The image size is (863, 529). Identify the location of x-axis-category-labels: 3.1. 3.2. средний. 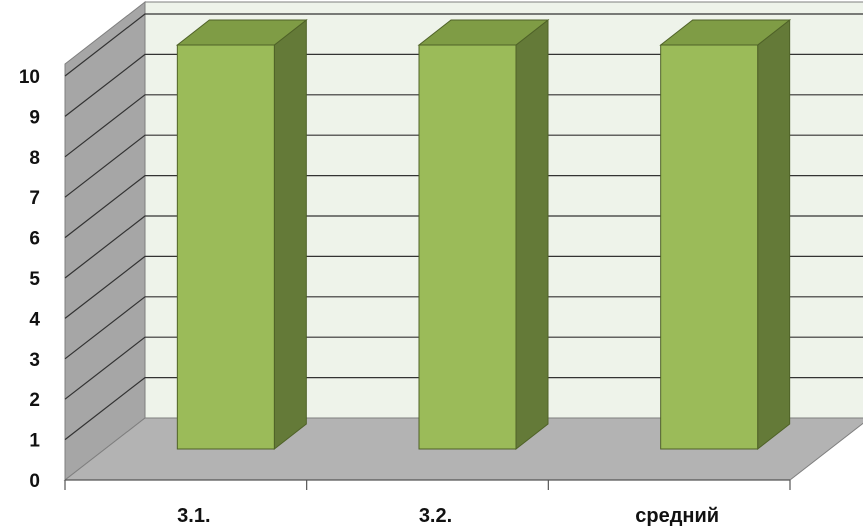
(448, 516).